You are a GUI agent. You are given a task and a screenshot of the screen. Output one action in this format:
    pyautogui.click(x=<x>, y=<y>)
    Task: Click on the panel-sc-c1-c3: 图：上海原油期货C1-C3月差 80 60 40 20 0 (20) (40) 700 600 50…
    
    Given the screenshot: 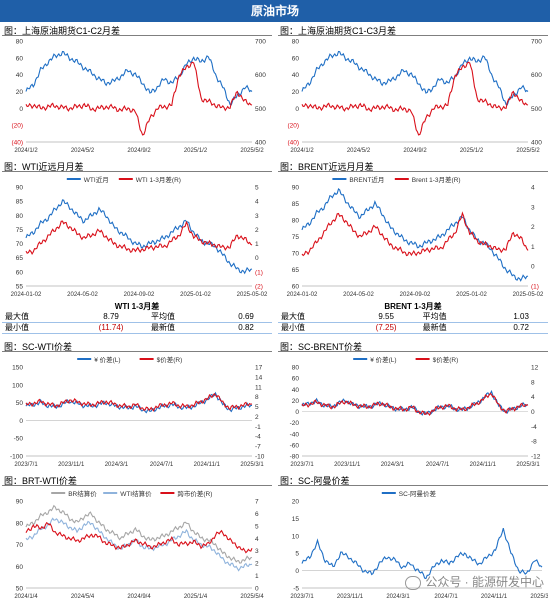 What is the action you would take?
    pyautogui.click(x=413, y=90)
    